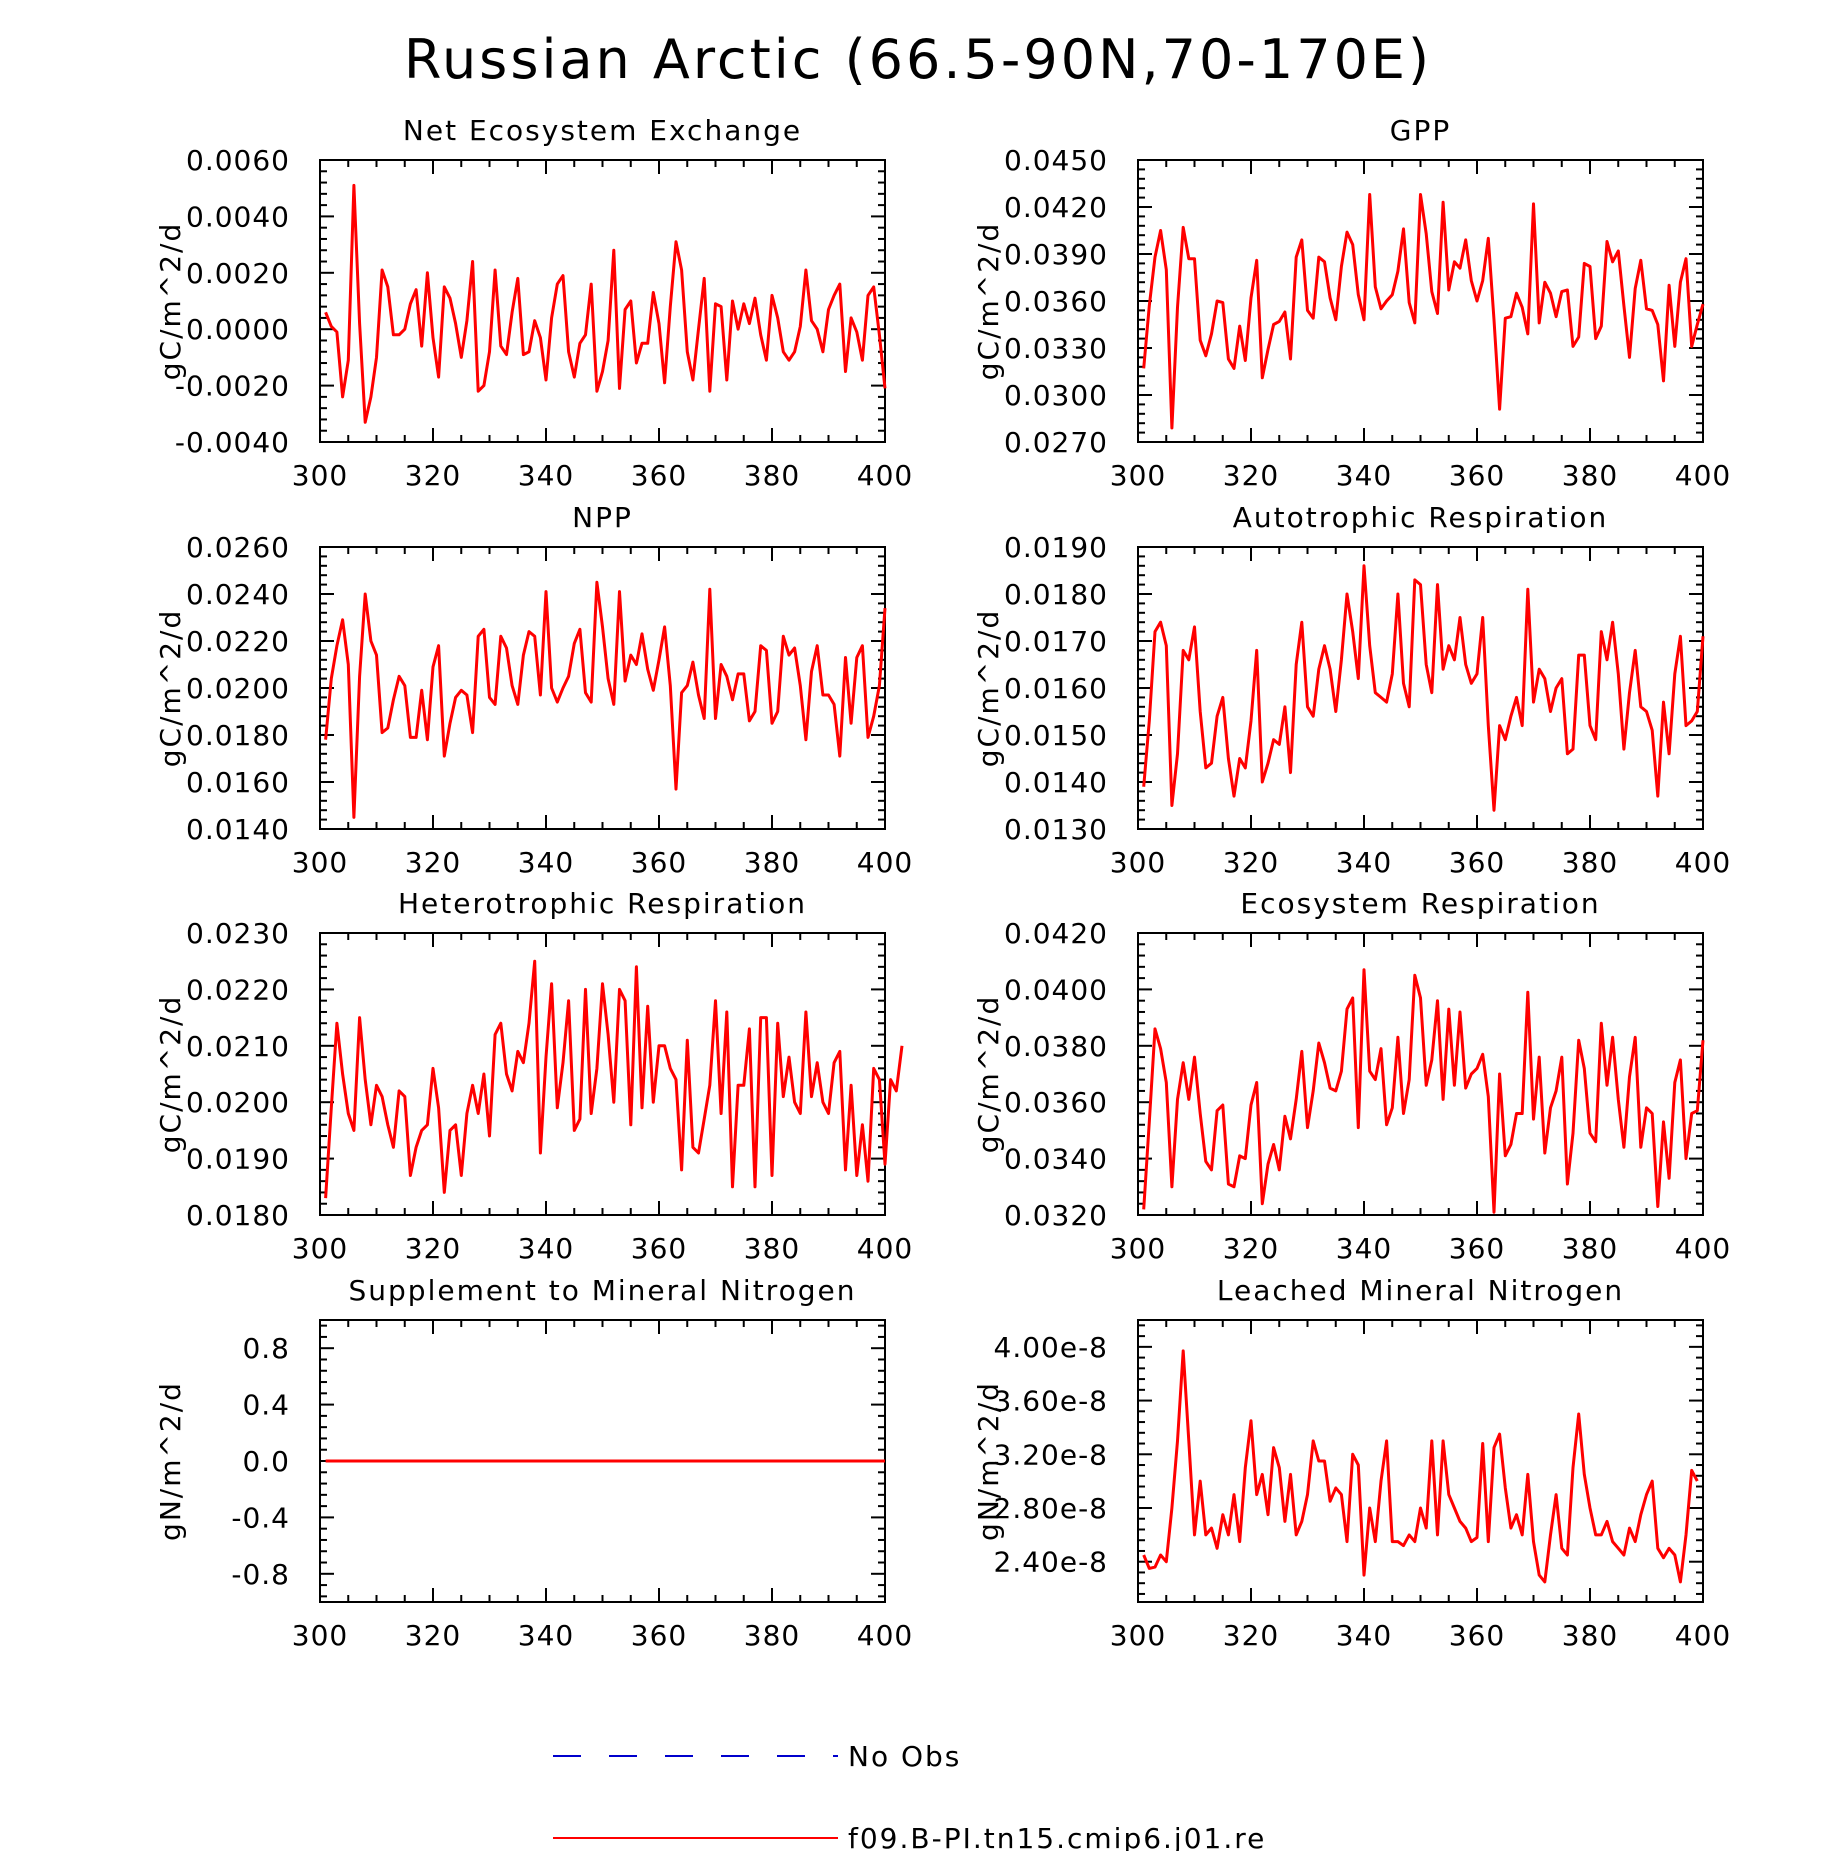 The height and width of the screenshot is (1851, 1836). Describe the element at coordinates (1420, 903) in the screenshot. I see `panel-title: Ecosystem Respiration` at that location.